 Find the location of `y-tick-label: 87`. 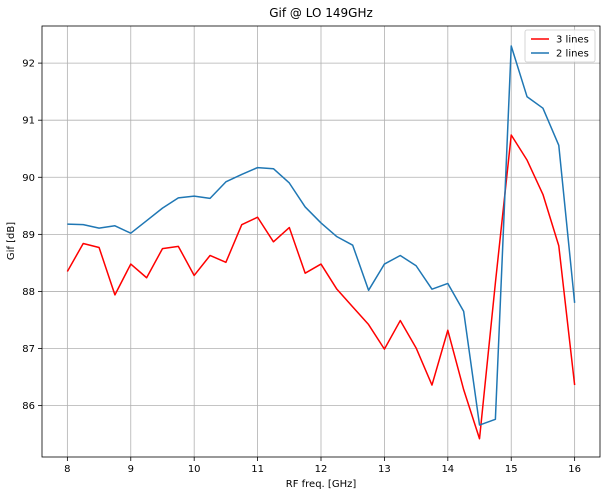

y-tick-label: 87 is located at coordinates (28, 349).